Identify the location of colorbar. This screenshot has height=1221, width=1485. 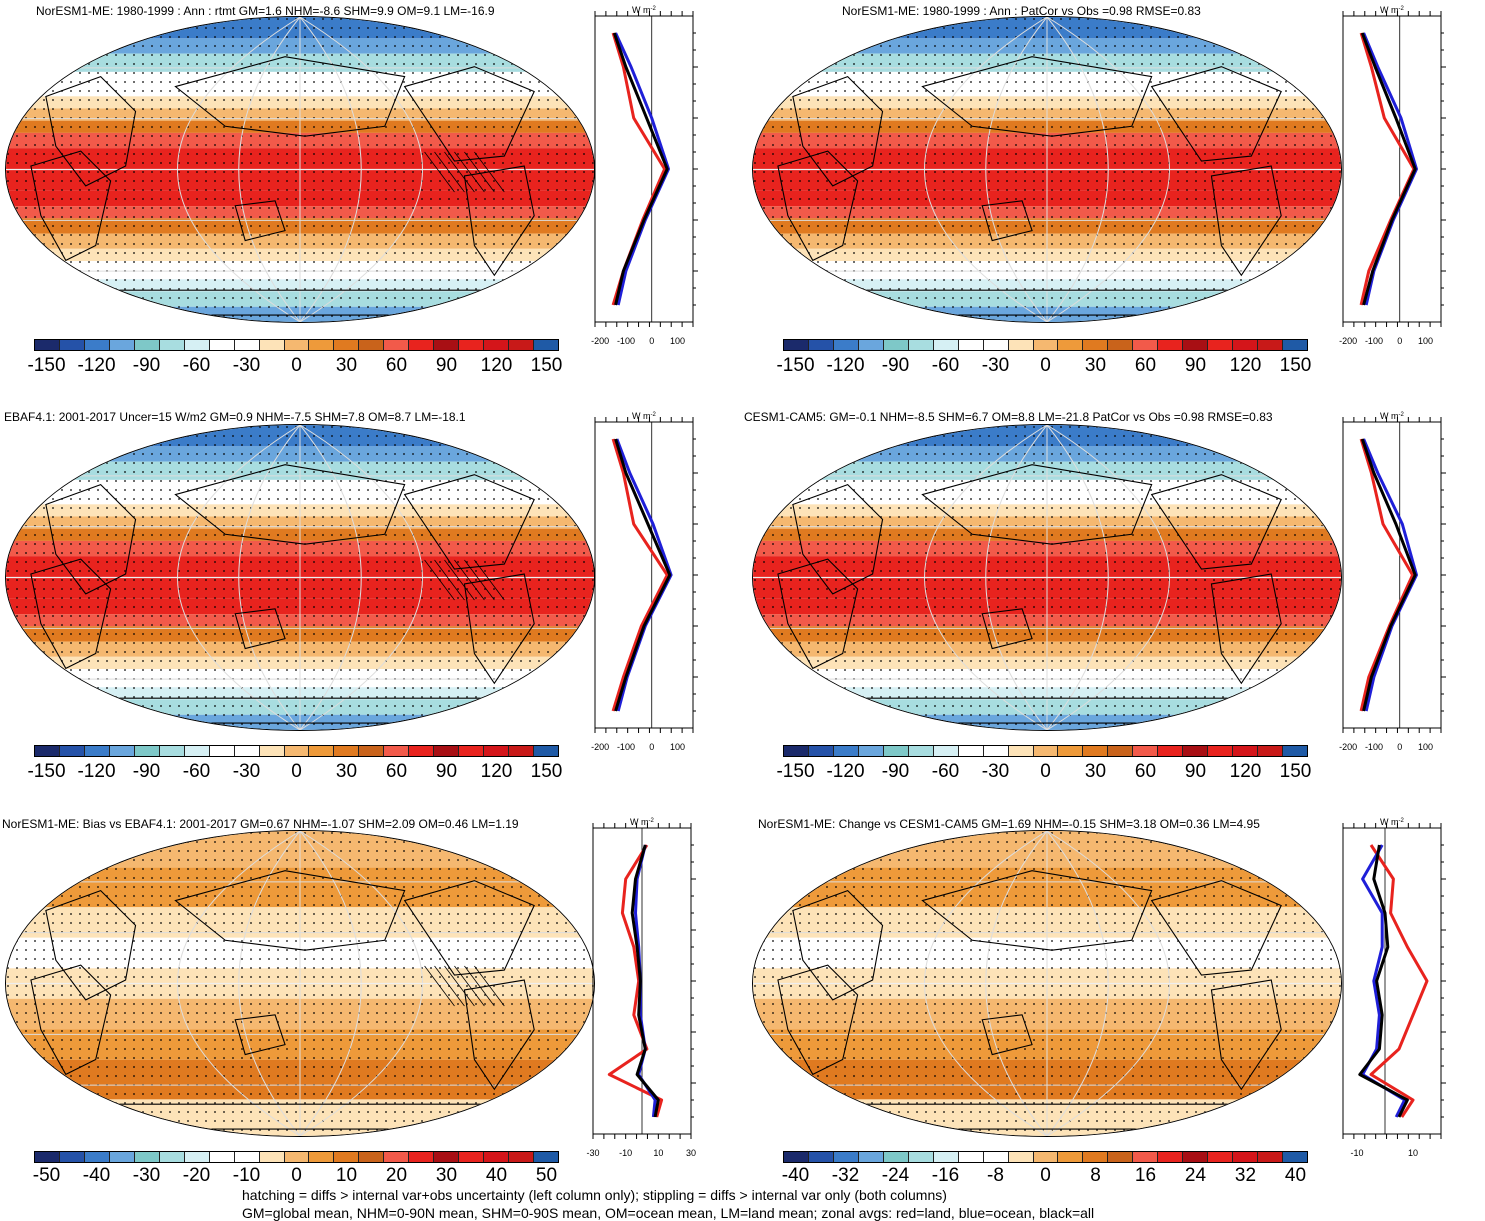
(1045, 345).